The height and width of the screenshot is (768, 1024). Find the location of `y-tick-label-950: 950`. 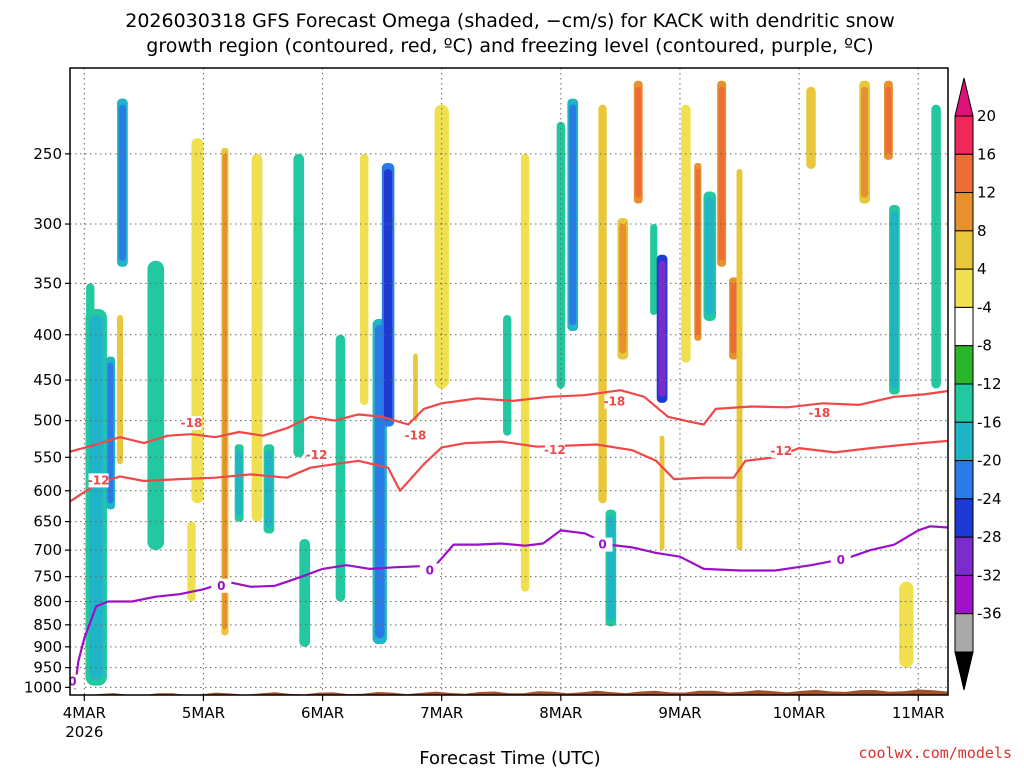

y-tick-label-950: 950 is located at coordinates (47, 668).